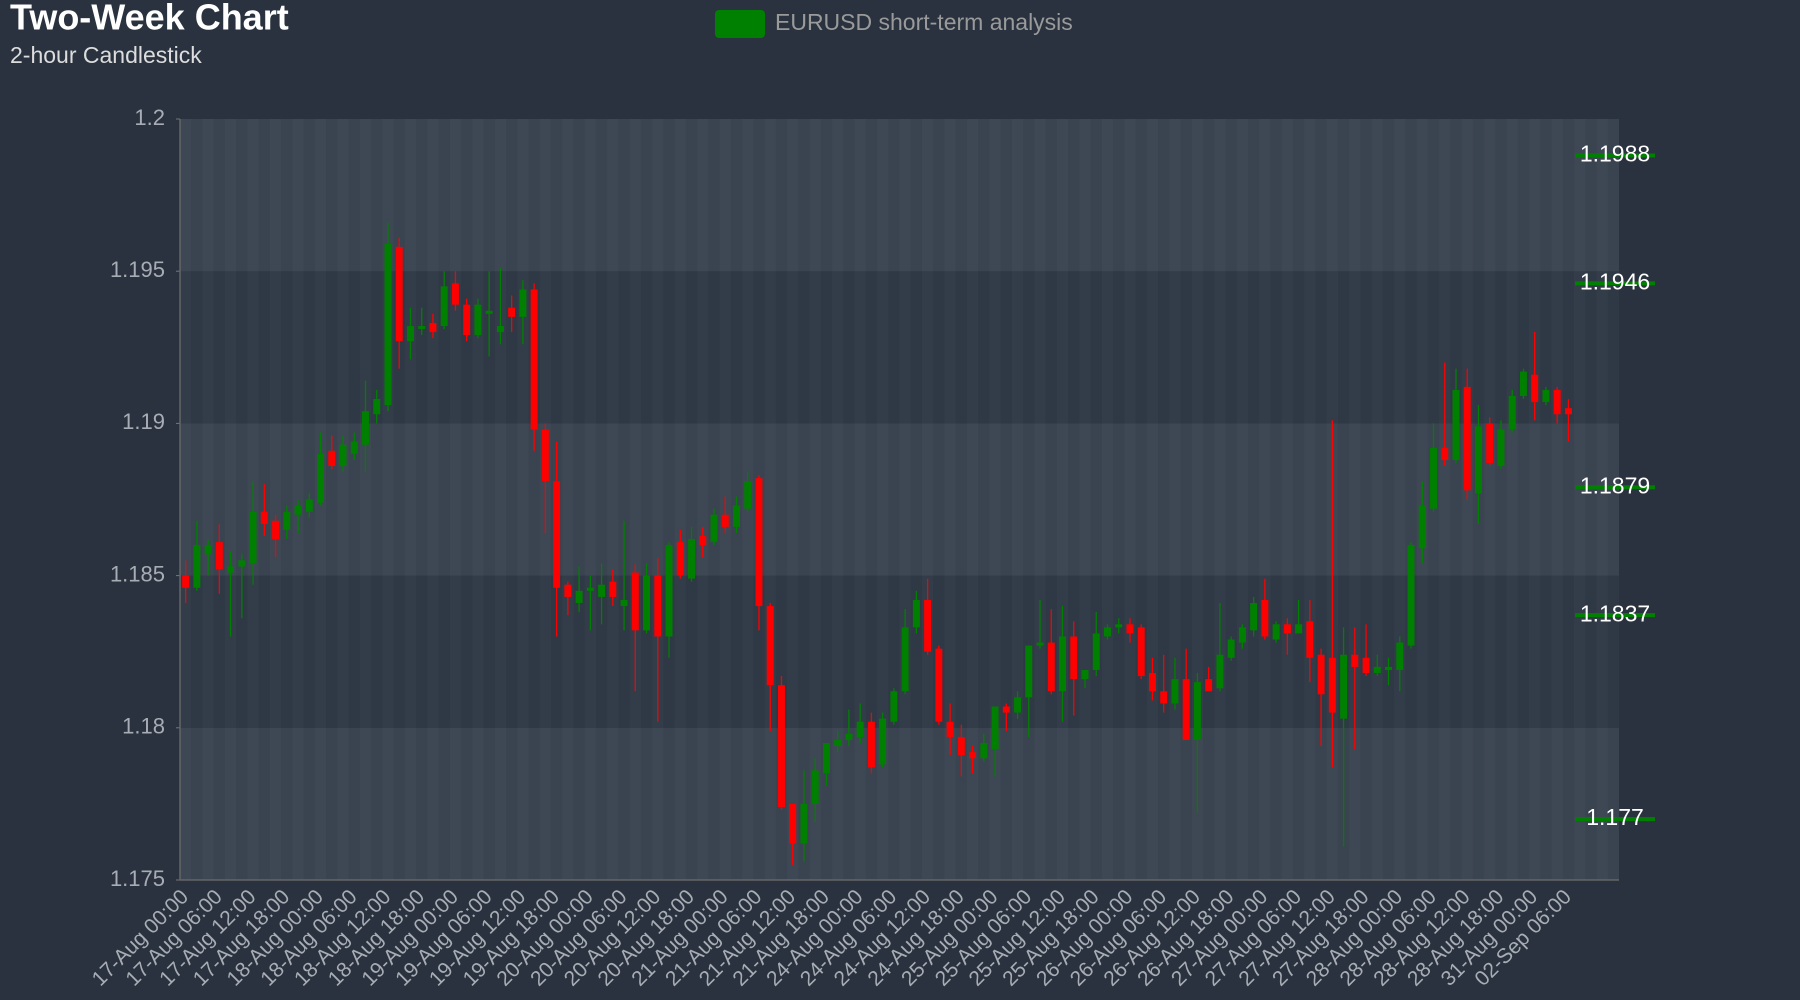  What do you see at coordinates (1615, 817) in the screenshot?
I see `level-label: 1.177` at bounding box center [1615, 817].